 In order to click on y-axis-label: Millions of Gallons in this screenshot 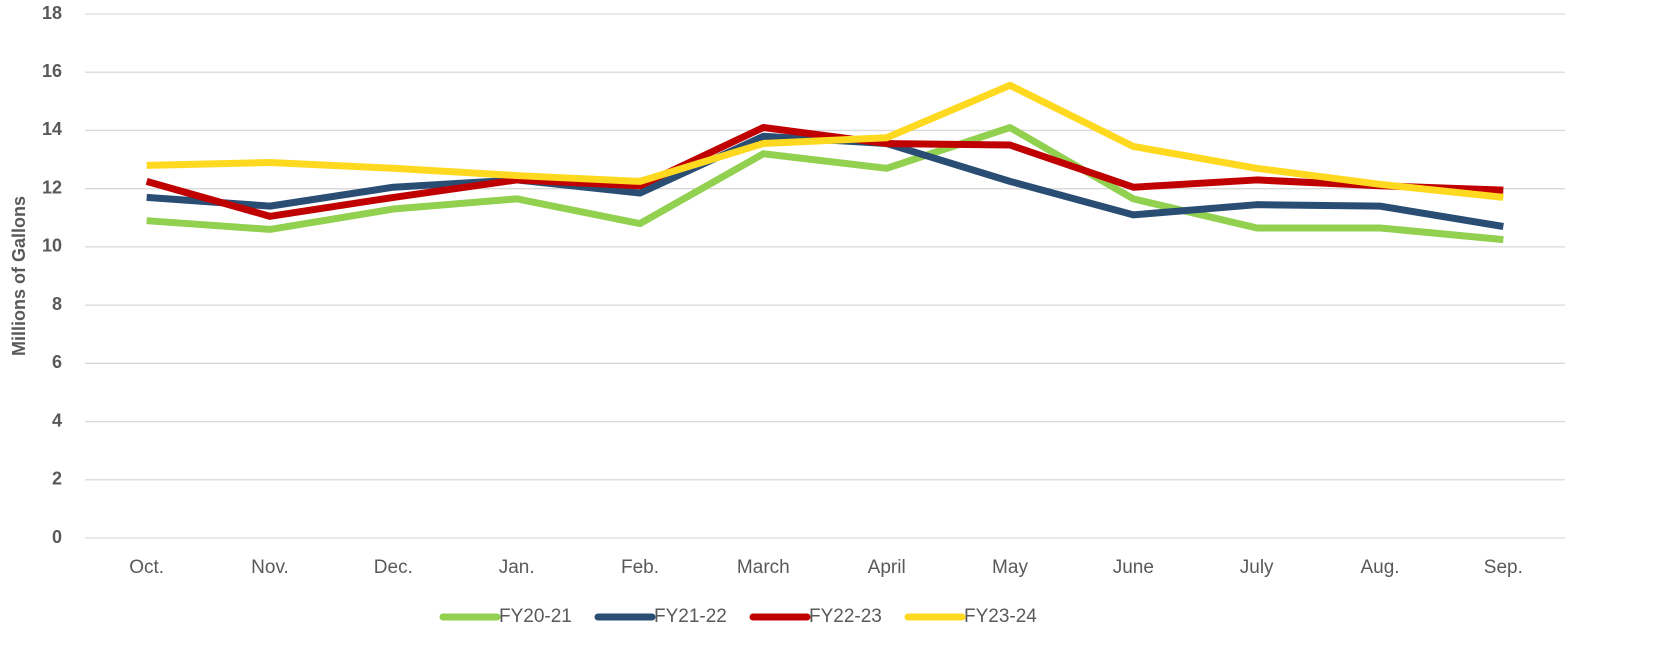, I will do `click(19, 276)`.